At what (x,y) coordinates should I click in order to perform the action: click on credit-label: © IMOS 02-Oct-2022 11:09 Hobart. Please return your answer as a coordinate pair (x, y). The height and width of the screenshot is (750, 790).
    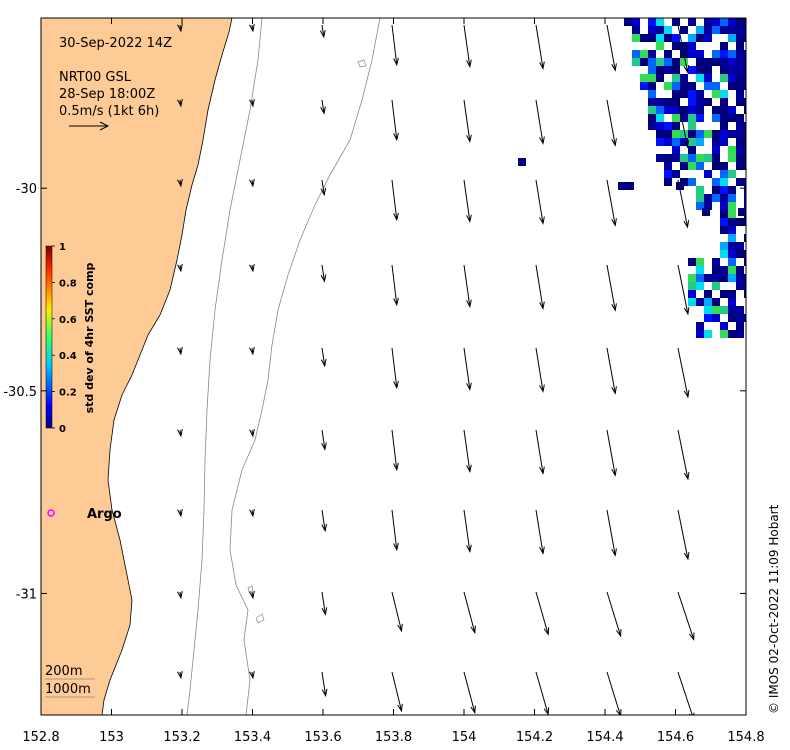
    Looking at the image, I should click on (774, 609).